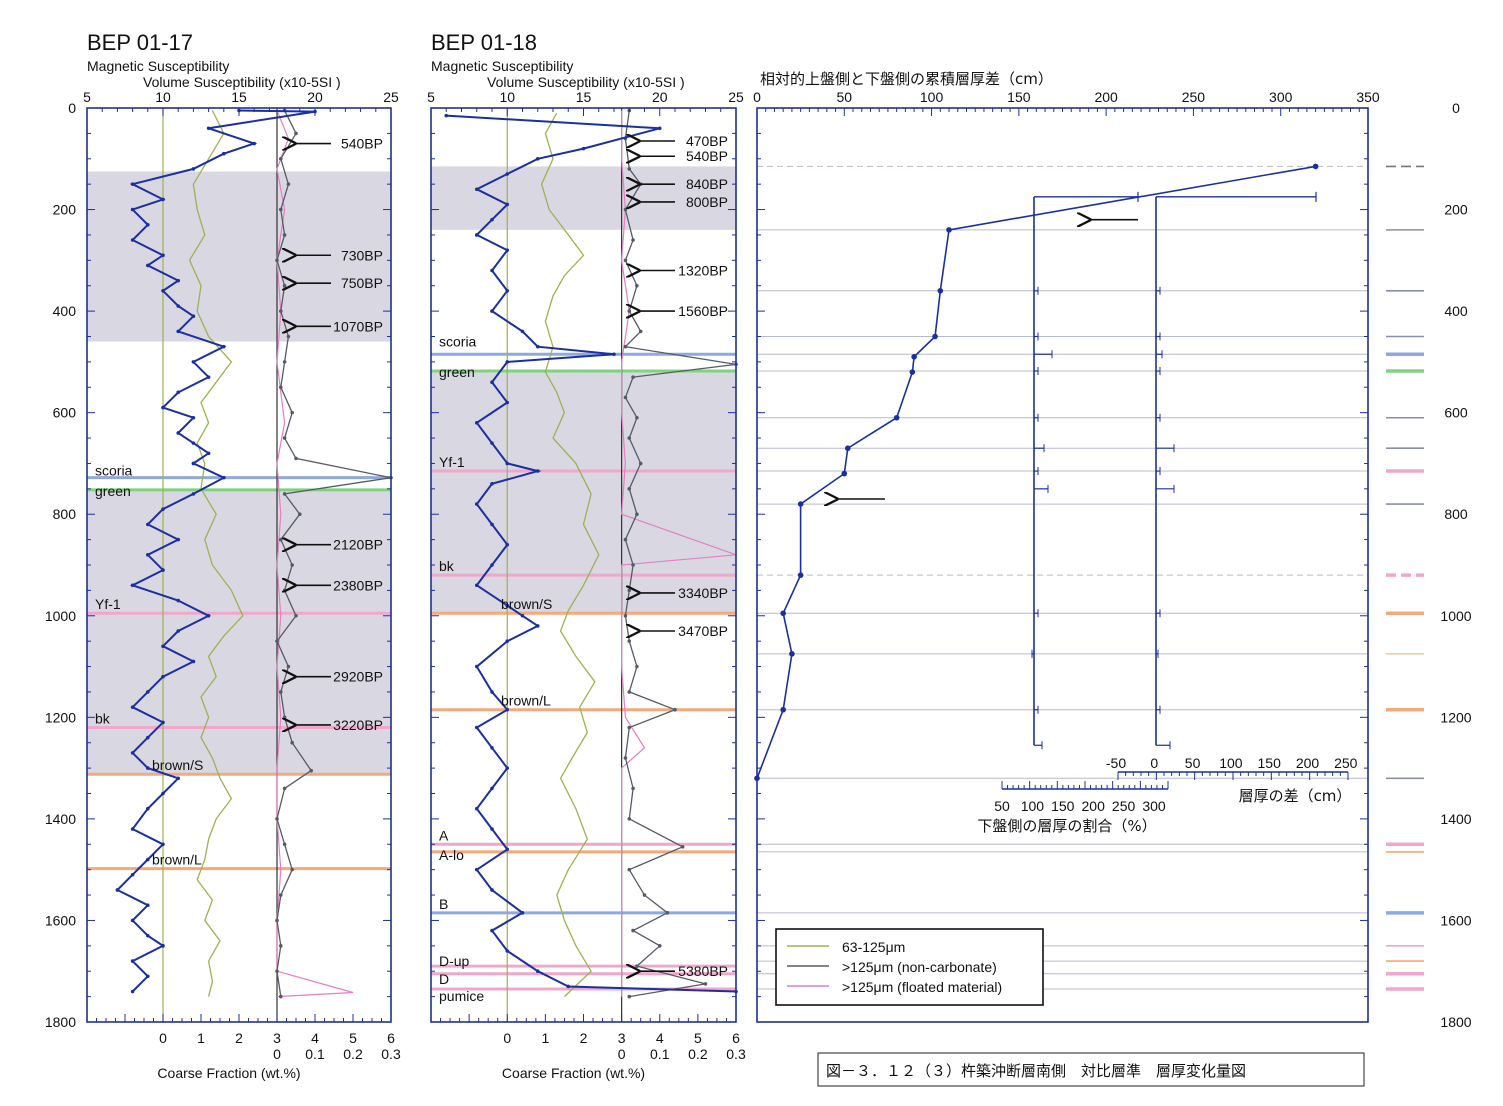 The image size is (1503, 1106). Describe the element at coordinates (1368, 97) in the screenshot. I see `top-tick-label: 350` at that location.